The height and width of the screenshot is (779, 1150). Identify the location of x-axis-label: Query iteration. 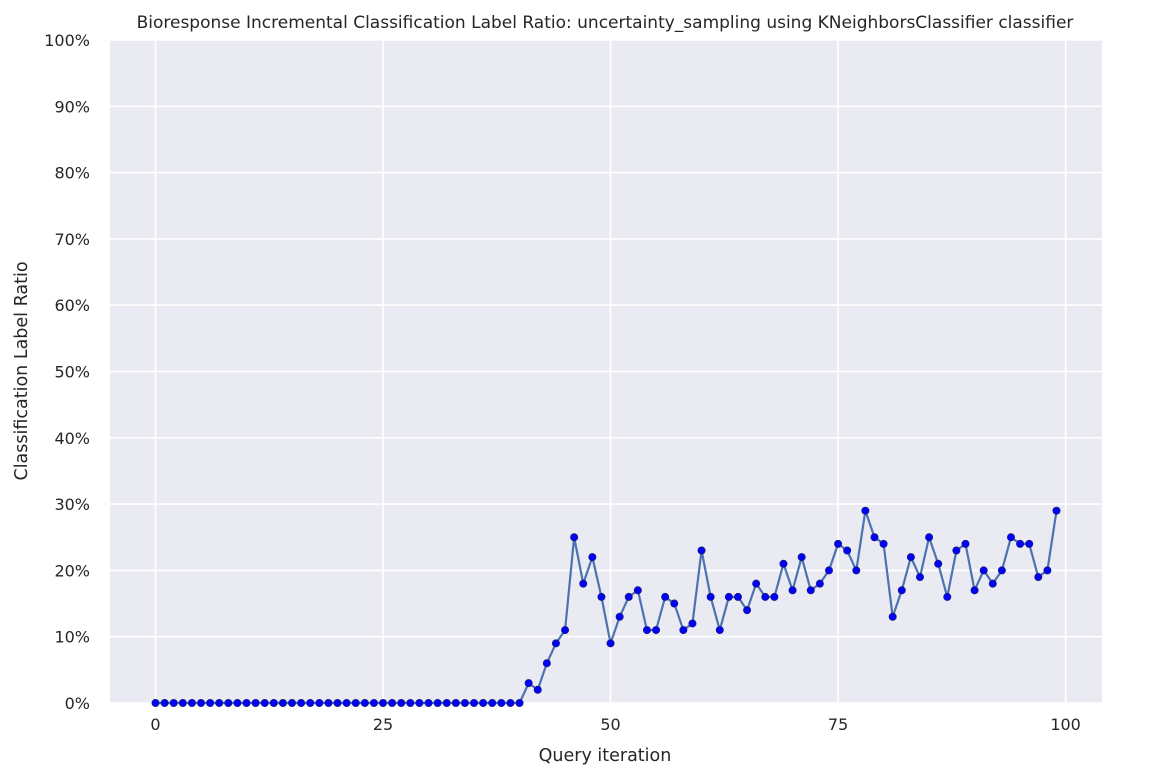
(605, 756).